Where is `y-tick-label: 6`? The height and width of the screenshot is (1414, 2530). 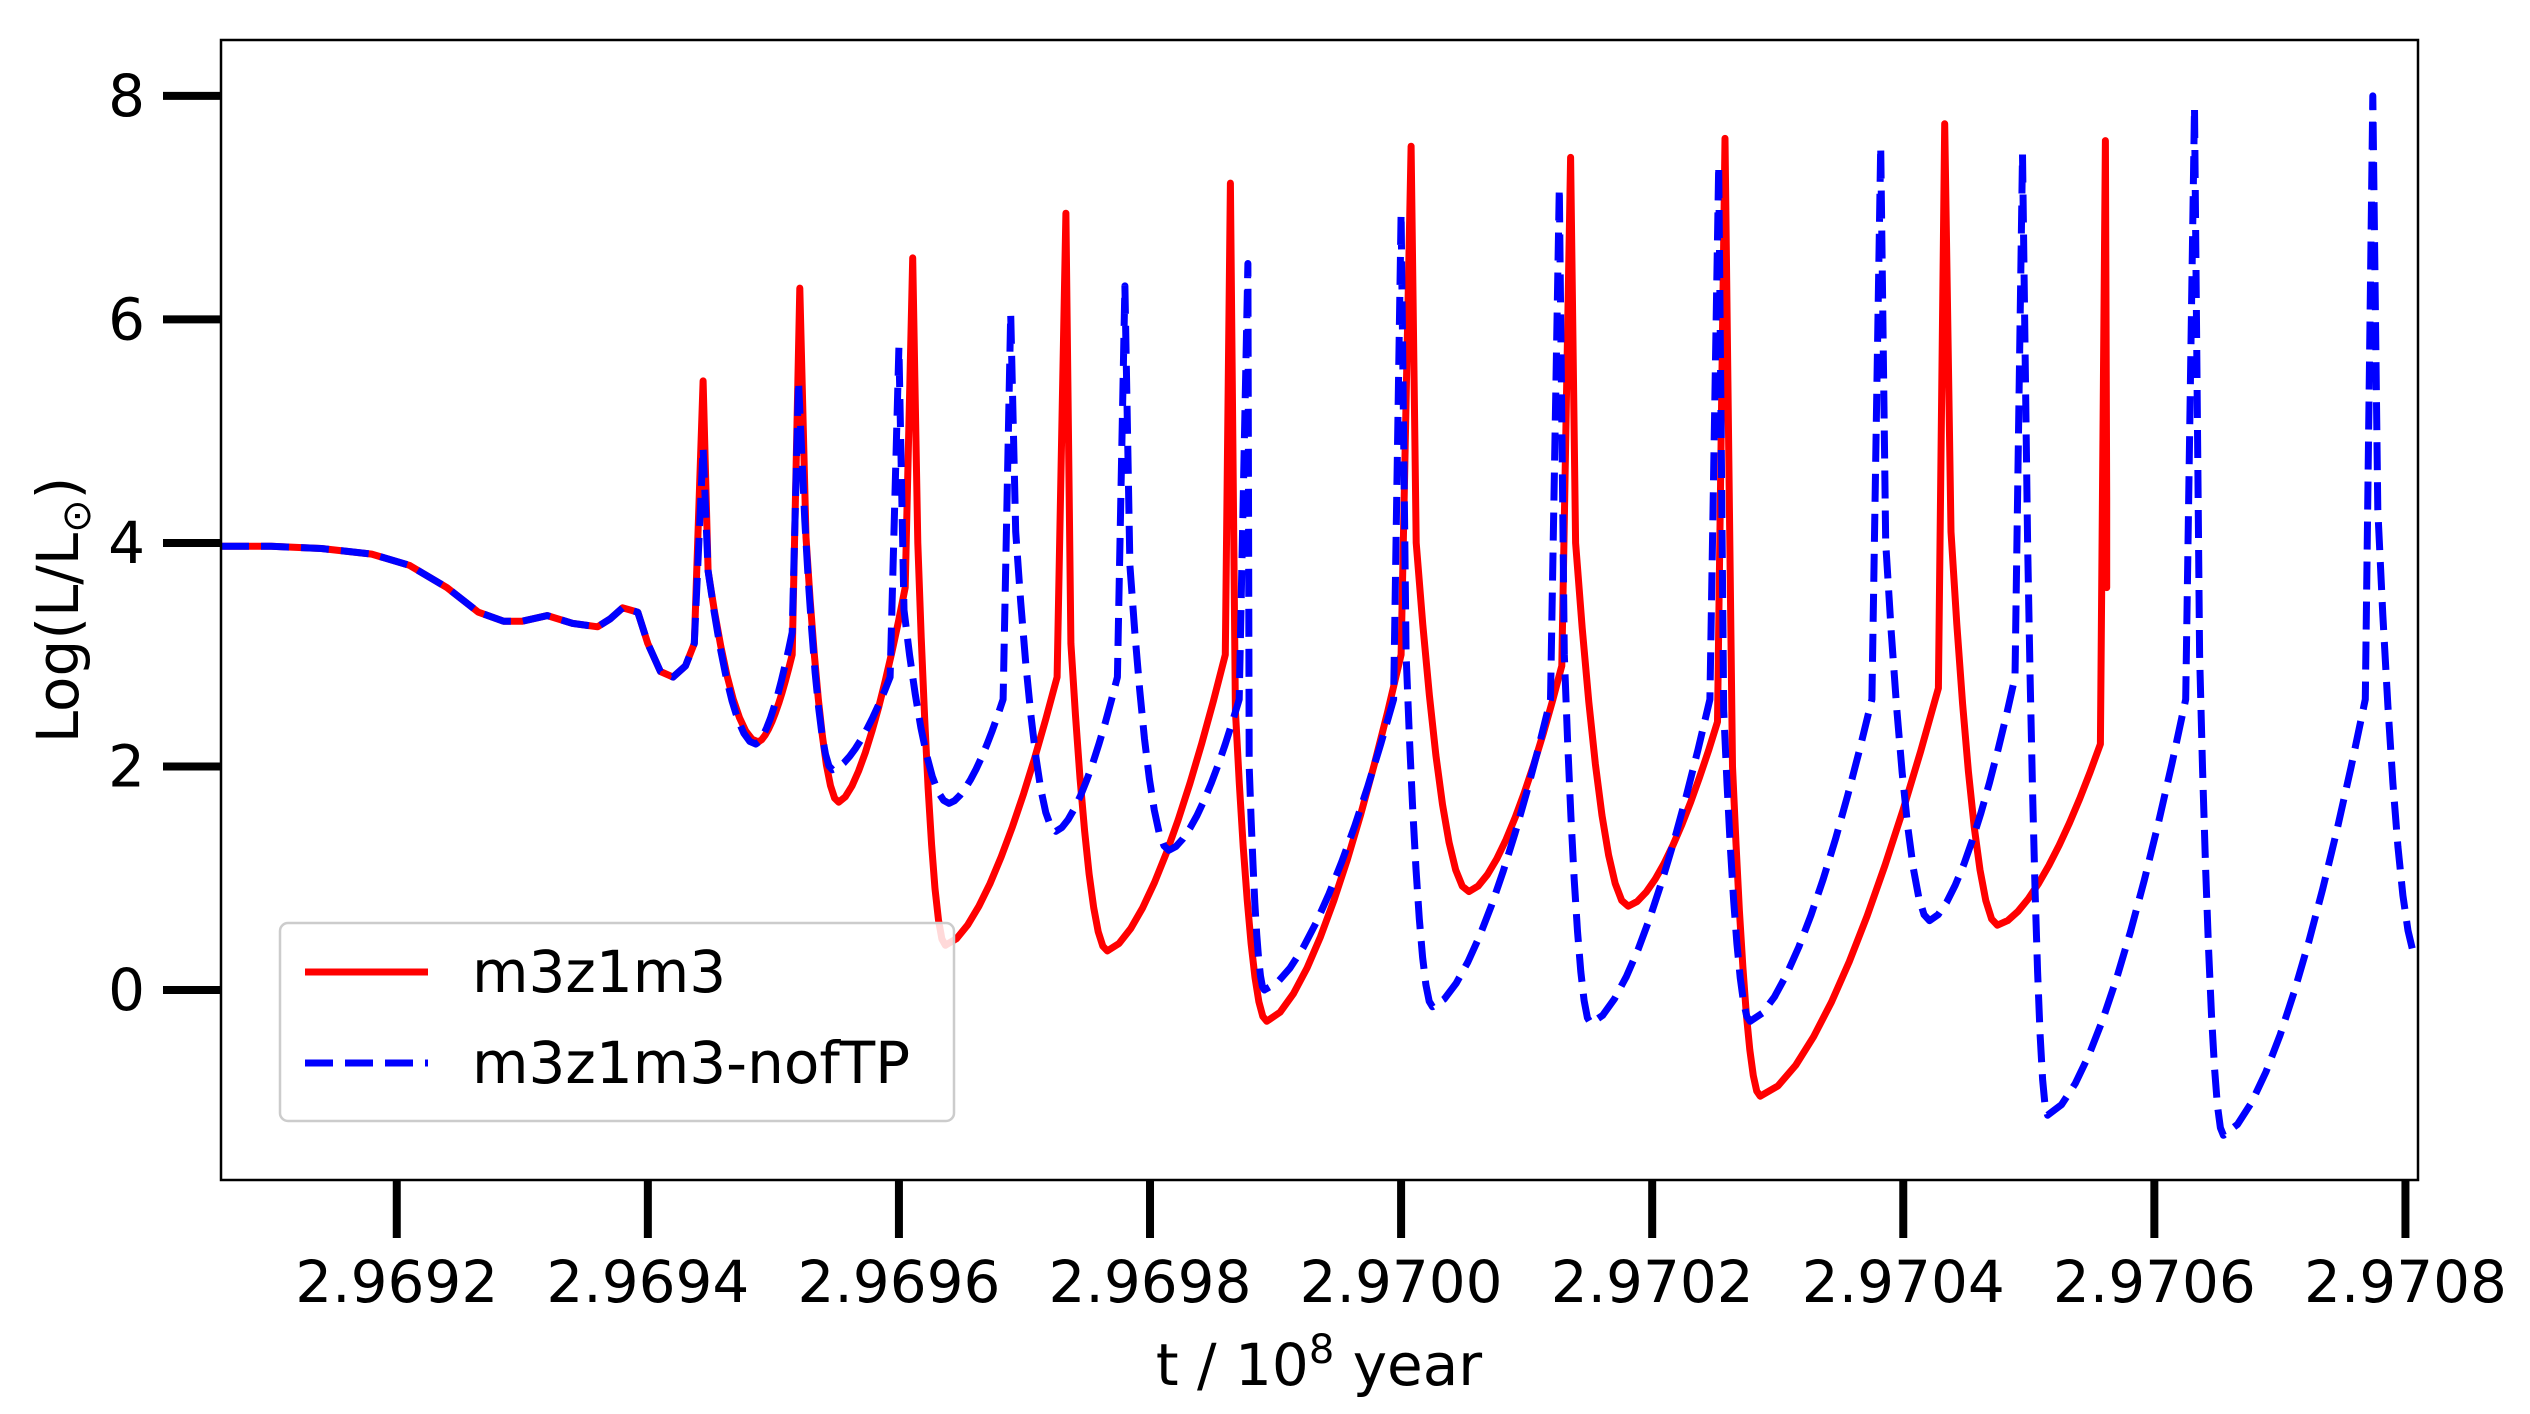
y-tick-label: 6 is located at coordinates (126, 319).